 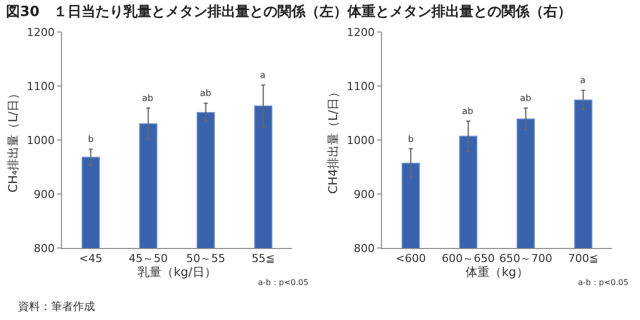 What do you see at coordinates (13, 140) in the screenshot?
I see `y-axis-title: CH₄排出量（L/日）` at bounding box center [13, 140].